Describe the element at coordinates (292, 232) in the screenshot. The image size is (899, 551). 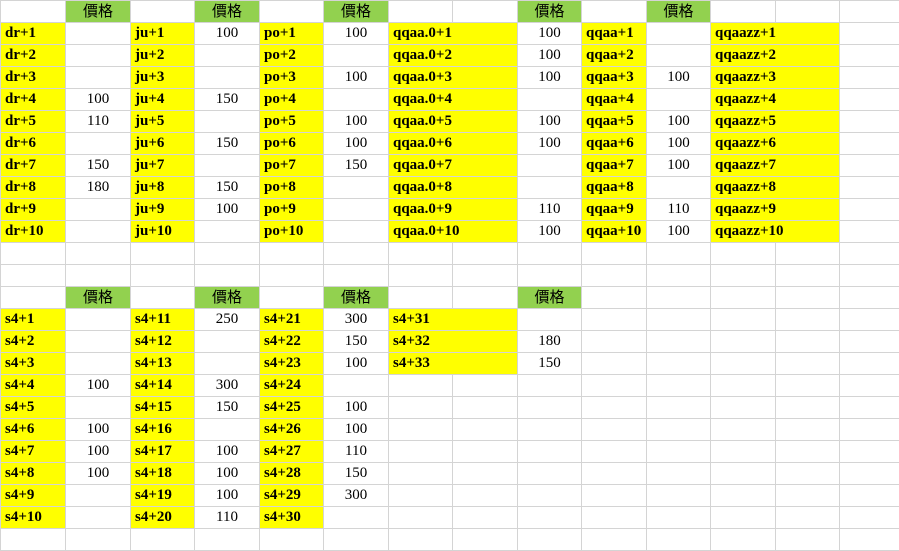
I see `item-label: po+10` at that location.